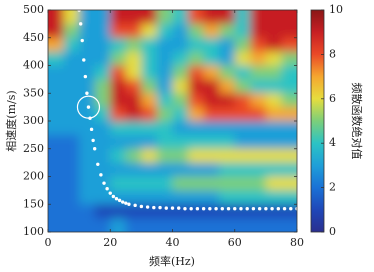 This screenshot has height=272, width=374. I want to click on colorbar, so click(317, 121).